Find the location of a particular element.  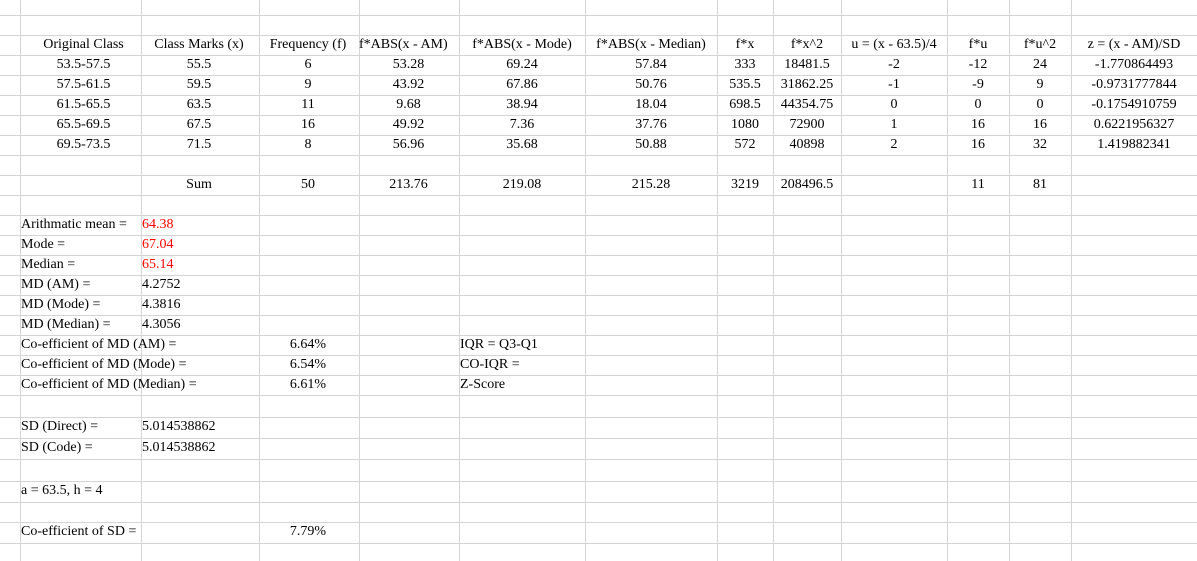

cell-z-score: -0.9731777844 is located at coordinates (1134, 84).